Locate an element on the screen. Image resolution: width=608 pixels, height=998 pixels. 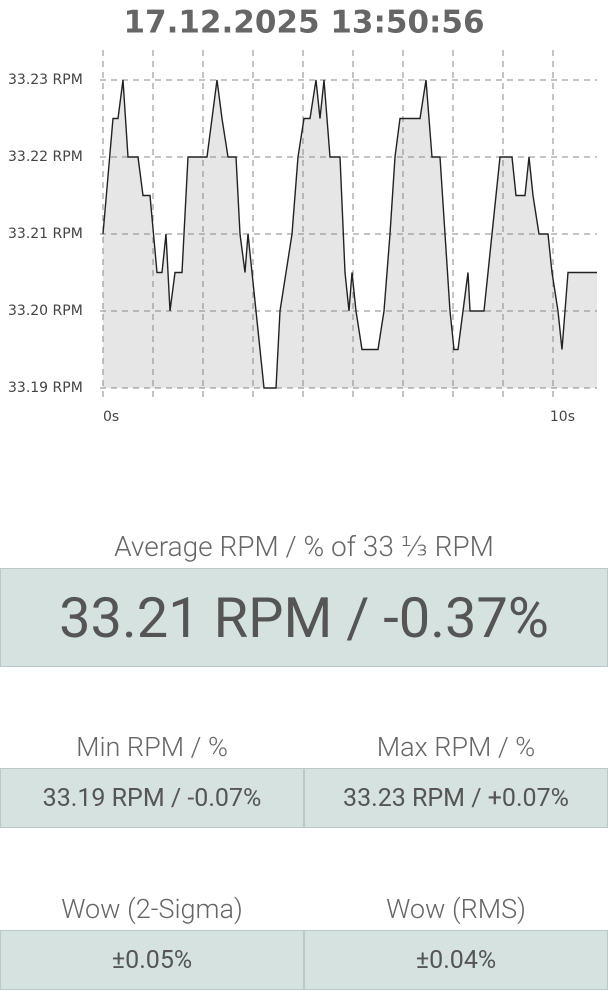
max-value: 33.23 RPM / +0.07% is located at coordinates (456, 798).